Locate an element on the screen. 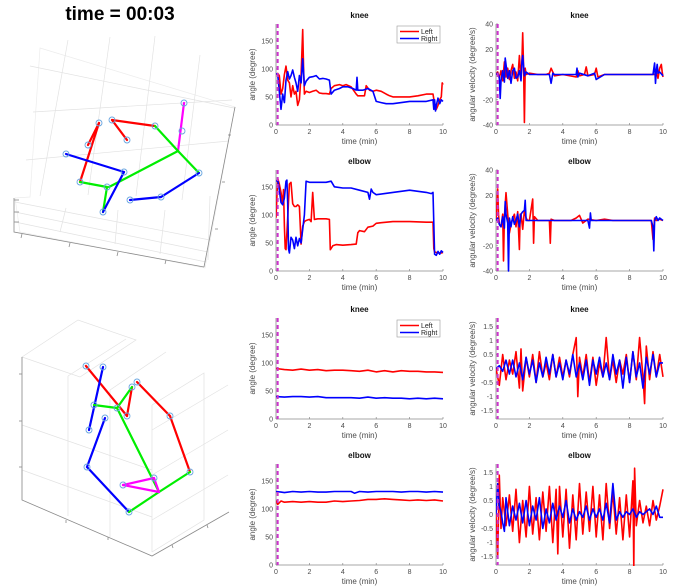 This screenshot has height=586, width=681. axes3d-top-frame is located at coordinates (124, 187).